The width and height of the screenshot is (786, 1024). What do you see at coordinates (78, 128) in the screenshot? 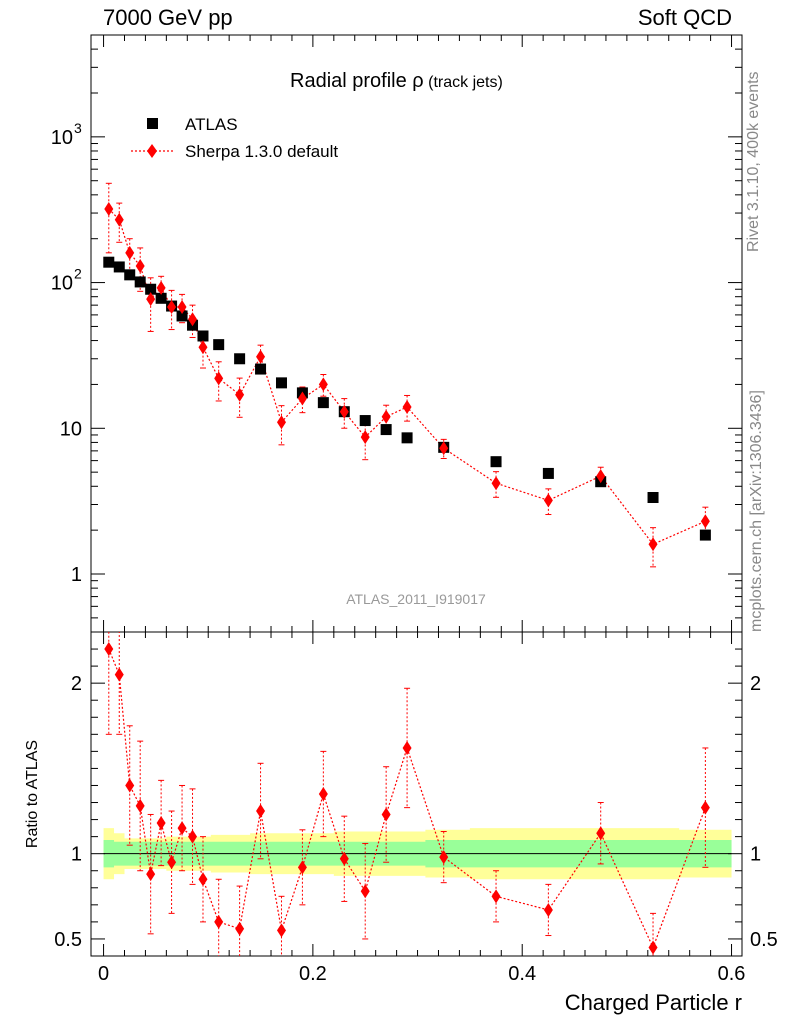
I see `y-tick-label-exponent: 3` at bounding box center [78, 128].